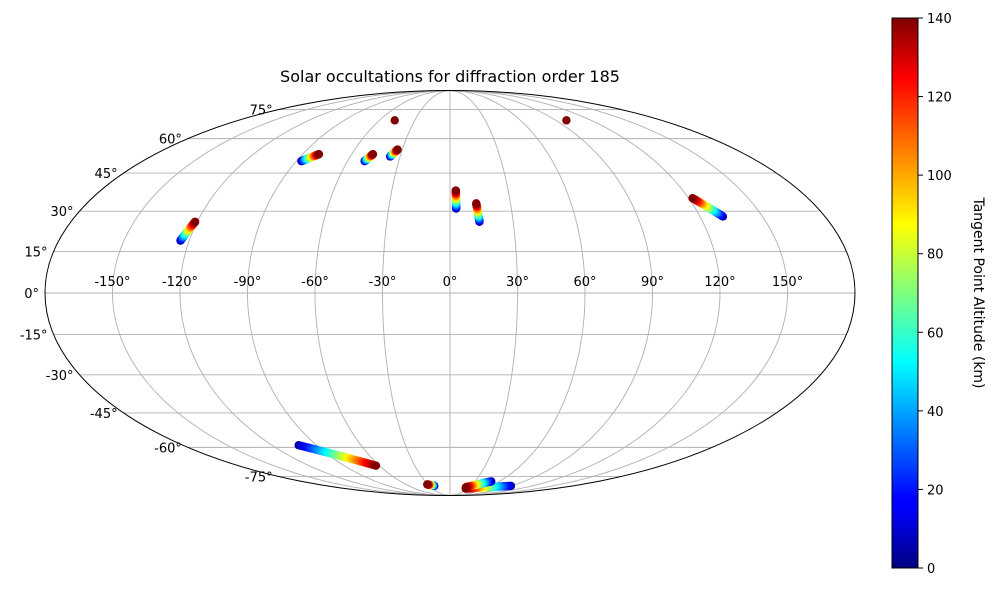 Image resolution: width=998 pixels, height=592 pixels. I want to click on latitude-tick-label: -60°, so click(168, 448).